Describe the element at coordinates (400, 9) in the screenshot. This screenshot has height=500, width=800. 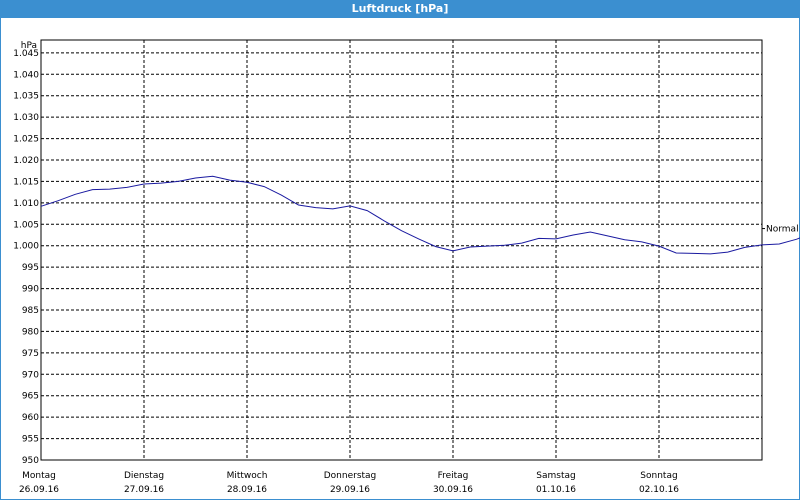
I see `chart-title: Luftdruck [hPa]` at that location.